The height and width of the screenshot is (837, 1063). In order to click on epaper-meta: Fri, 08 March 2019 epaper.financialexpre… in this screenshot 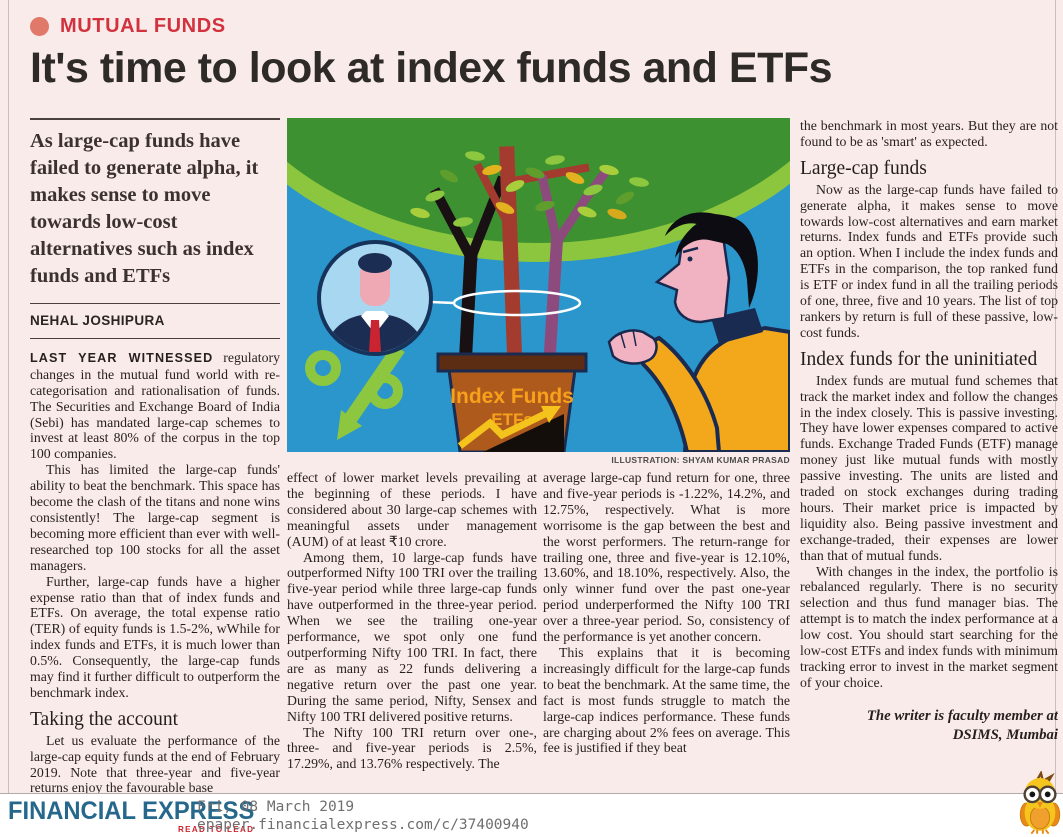, I will do `click(363, 816)`.